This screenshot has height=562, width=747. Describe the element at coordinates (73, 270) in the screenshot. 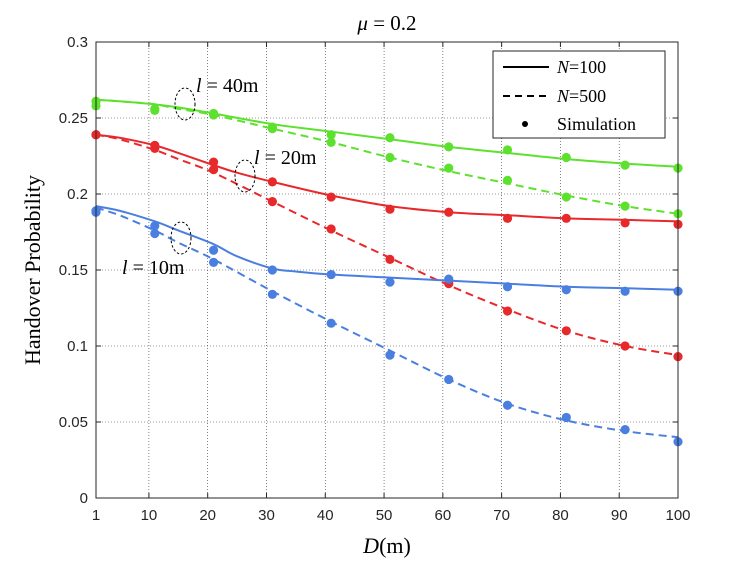

I see `y-tick-label: 0.15` at that location.